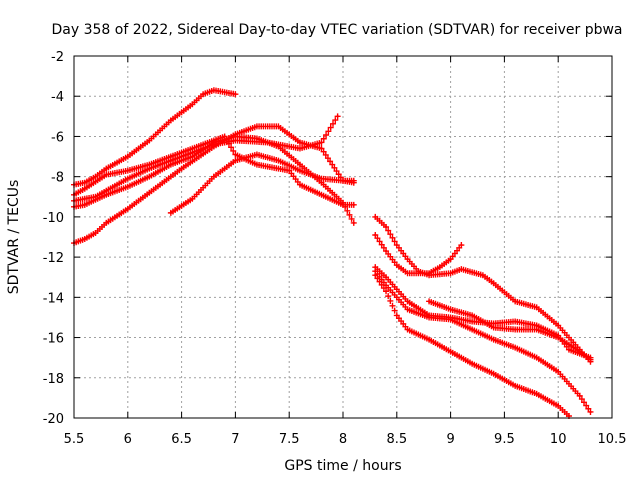  What do you see at coordinates (235, 439) in the screenshot?
I see `x-tick-label: 7` at bounding box center [235, 439].